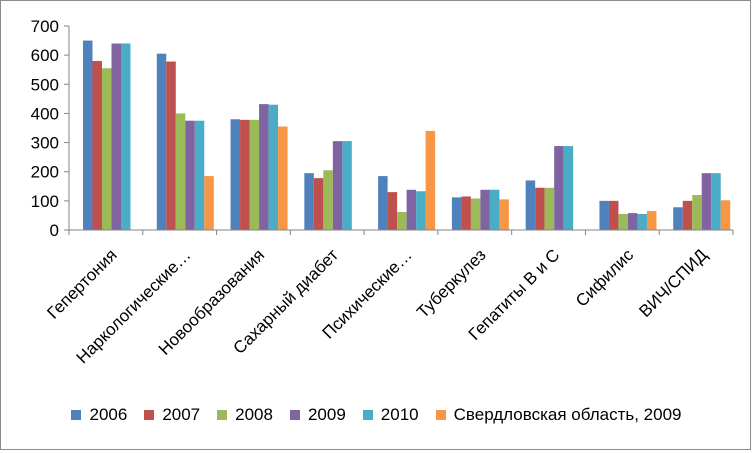  Describe the element at coordinates (326, 414) in the screenshot. I see `legend-label: 2009` at that location.